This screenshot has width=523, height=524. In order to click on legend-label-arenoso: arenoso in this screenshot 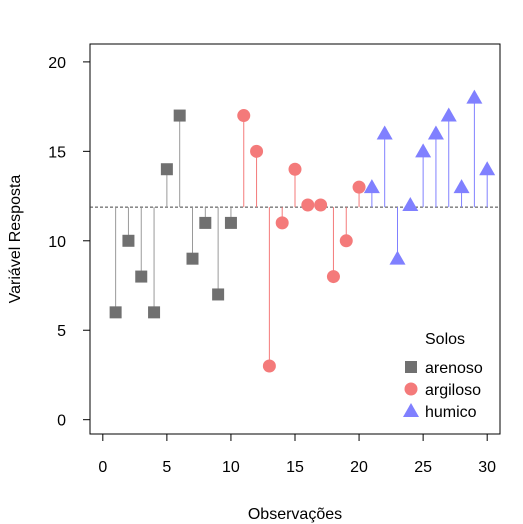, I will do `click(454, 368)`.